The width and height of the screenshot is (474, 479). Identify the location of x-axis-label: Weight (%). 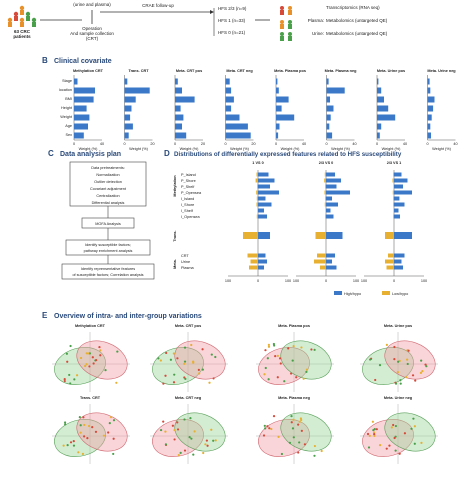
(340, 149).